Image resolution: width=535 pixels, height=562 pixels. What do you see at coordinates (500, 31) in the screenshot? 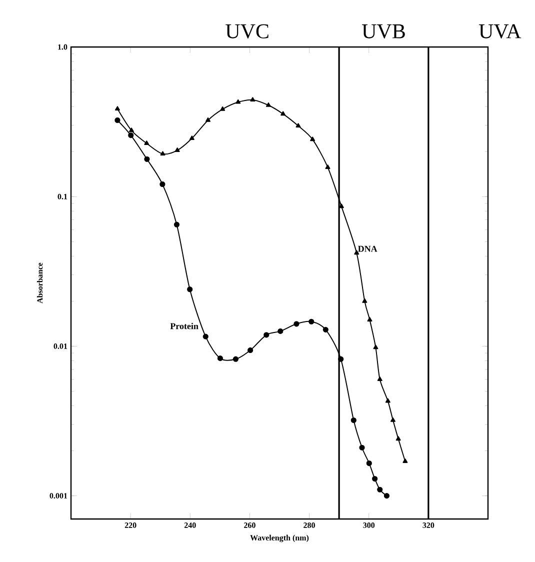
I see `text: UVA` at bounding box center [500, 31].